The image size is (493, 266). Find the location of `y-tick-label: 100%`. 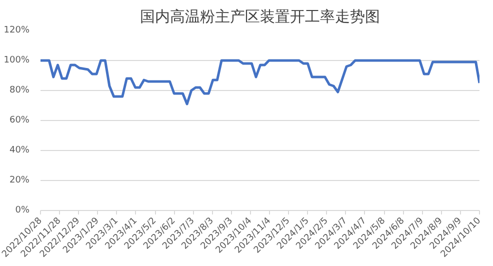

y-tick-label: 100% is located at coordinates (17, 61).